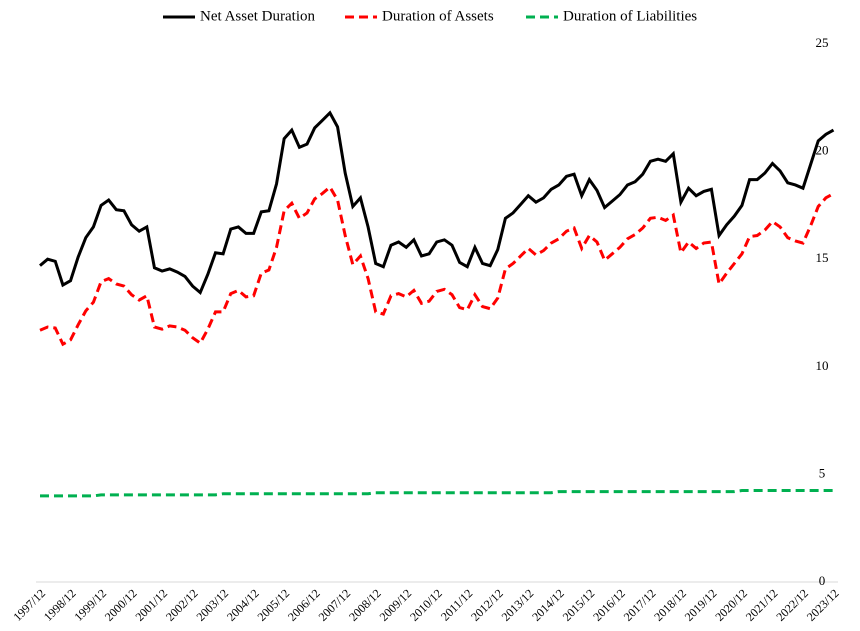 The width and height of the screenshot is (860, 631). What do you see at coordinates (437, 493) in the screenshot?
I see `series-line` at bounding box center [437, 493].